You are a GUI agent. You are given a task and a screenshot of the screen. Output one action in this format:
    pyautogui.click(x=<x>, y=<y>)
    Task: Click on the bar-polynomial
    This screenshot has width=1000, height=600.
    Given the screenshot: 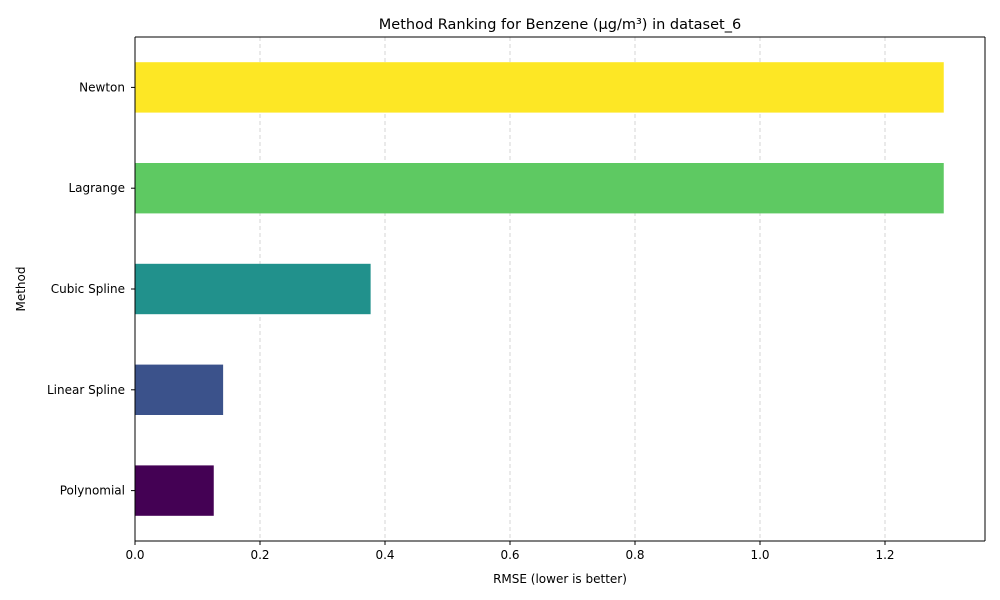 What is the action you would take?
    pyautogui.click(x=174, y=490)
    